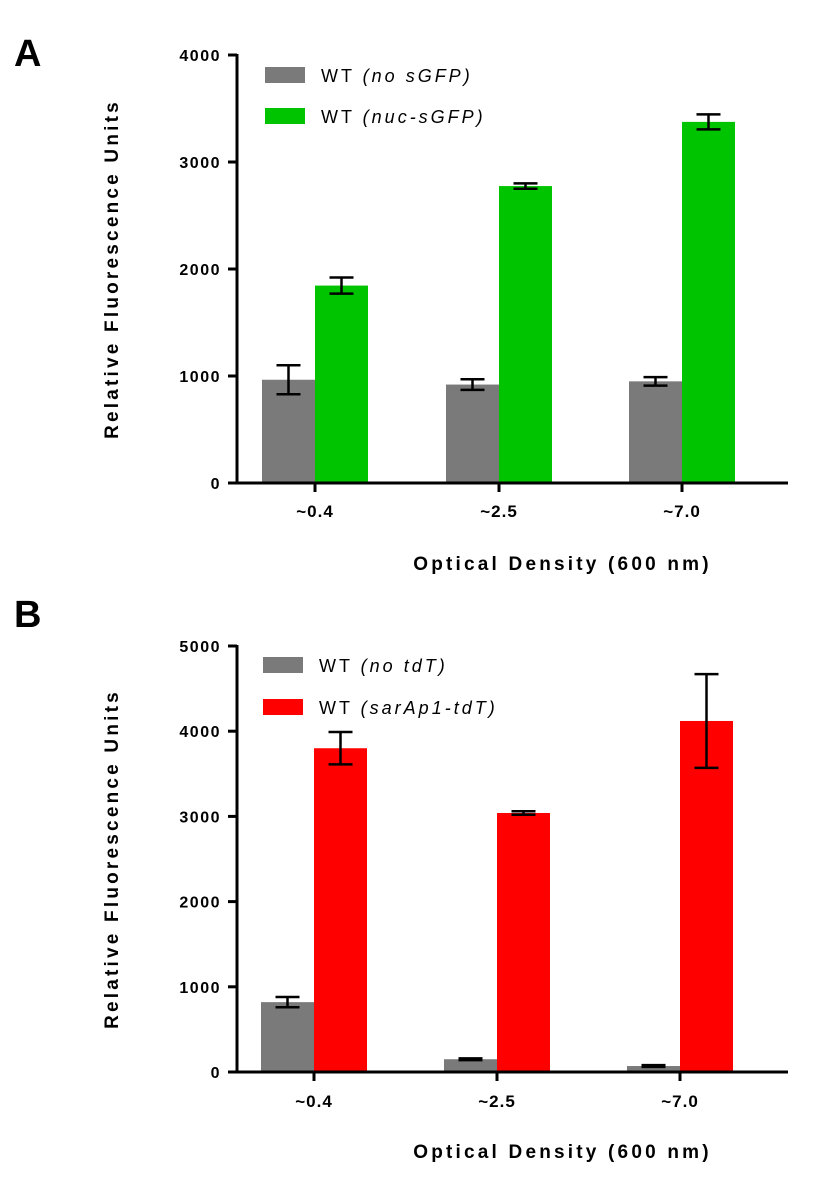  I want to click on legend-label-a-1: WT (nuc-sGFP), so click(403, 117).